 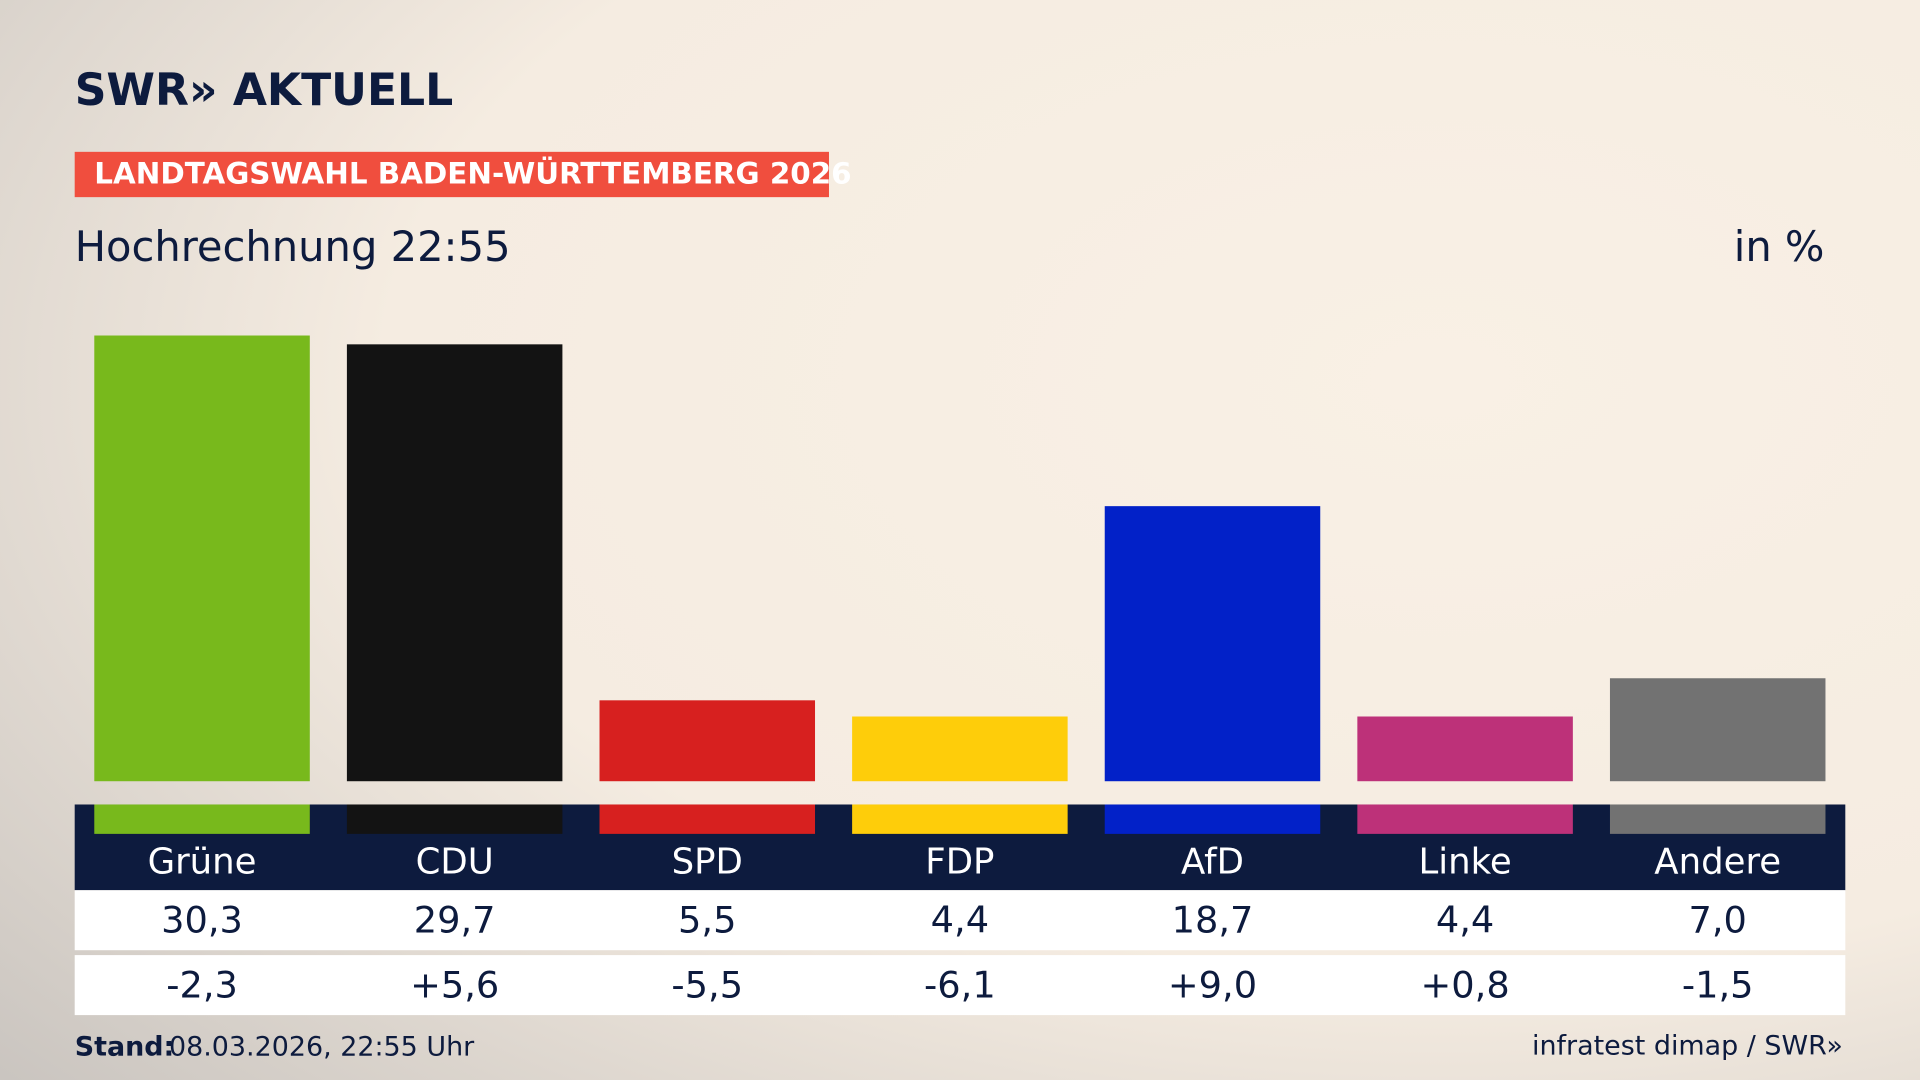 I want to click on value-label: 5,5, so click(x=707, y=920).